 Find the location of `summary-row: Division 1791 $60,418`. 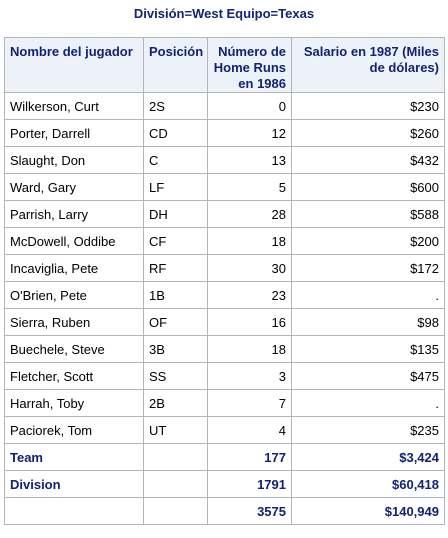

summary-row: Division 1791 $60,418 is located at coordinates (224, 484).